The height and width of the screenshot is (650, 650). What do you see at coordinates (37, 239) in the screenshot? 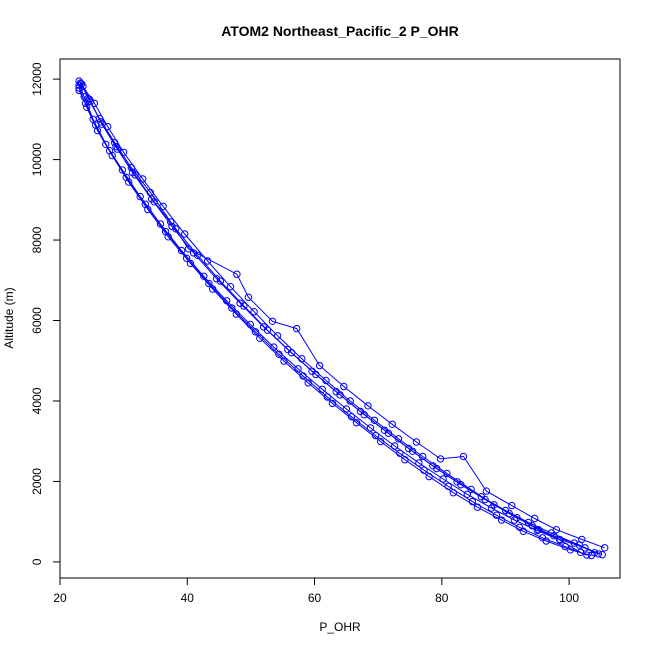
I see `y-tick-label-4: 8000` at bounding box center [37, 239].